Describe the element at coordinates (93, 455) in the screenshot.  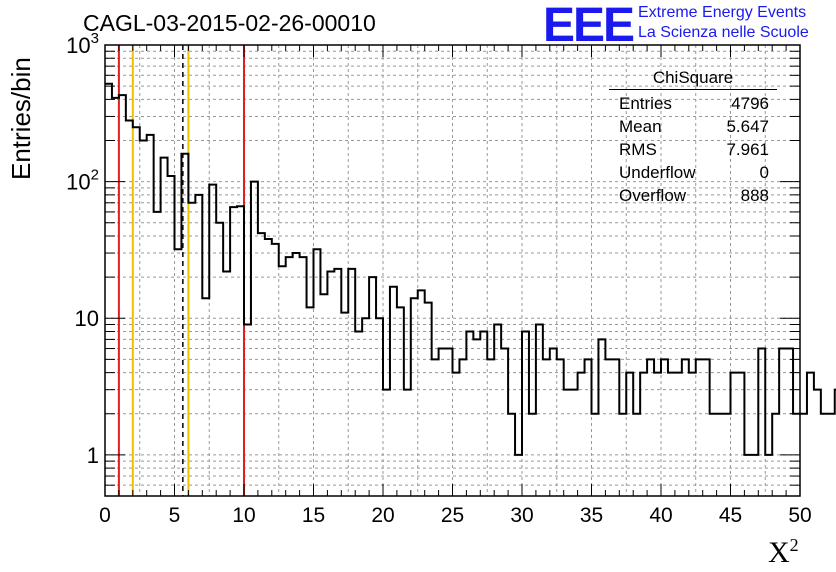
I see `y-tick-label: 1` at that location.